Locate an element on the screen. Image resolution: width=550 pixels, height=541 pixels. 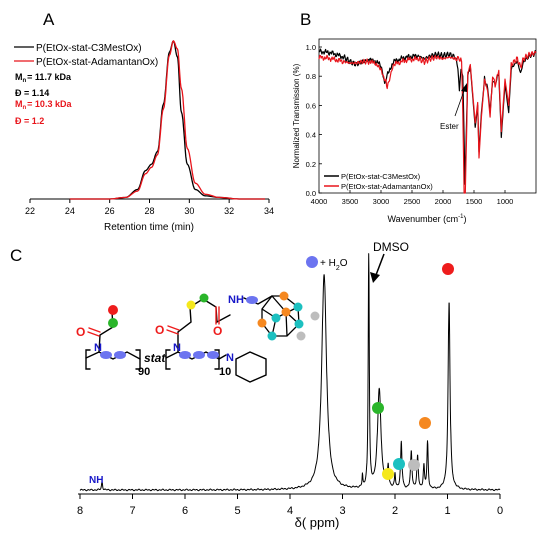
panel-a-xtick-label-5: 32 is located at coordinates (229, 211).